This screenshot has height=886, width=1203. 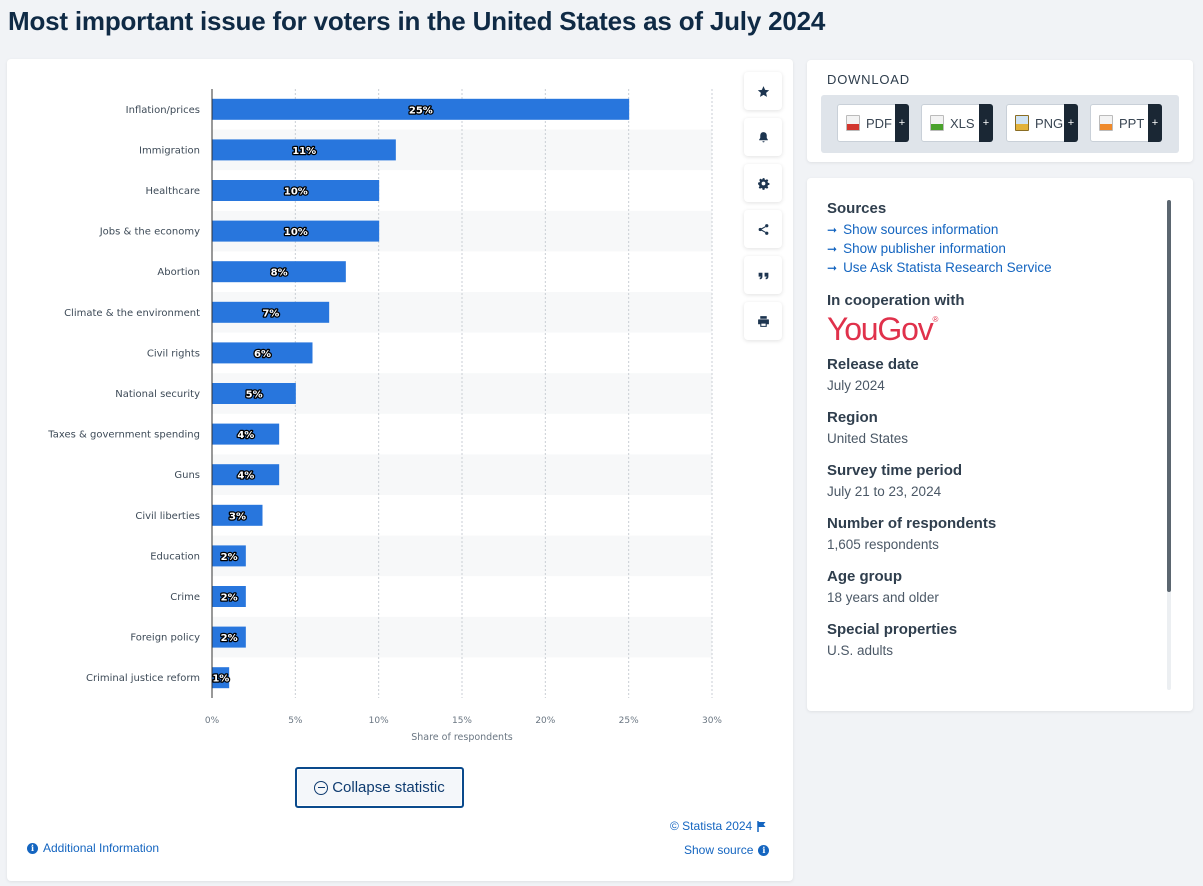 I want to click on ask-statista-label: Use Ask Statista Research Service, so click(x=947, y=267).